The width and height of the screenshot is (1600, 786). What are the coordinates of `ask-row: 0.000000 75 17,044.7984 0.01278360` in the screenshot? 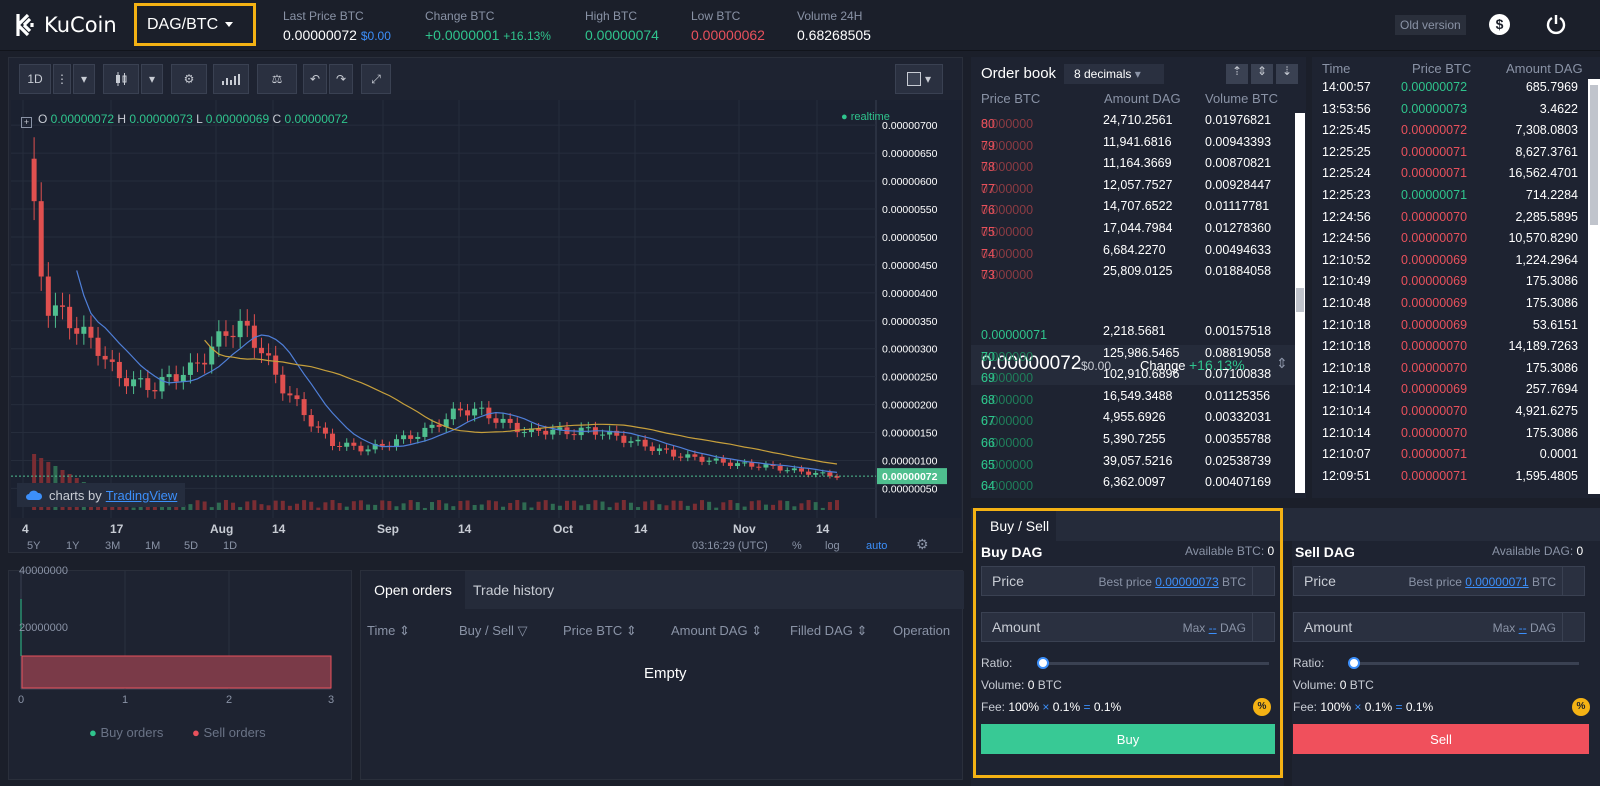 It's located at (1126, 230).